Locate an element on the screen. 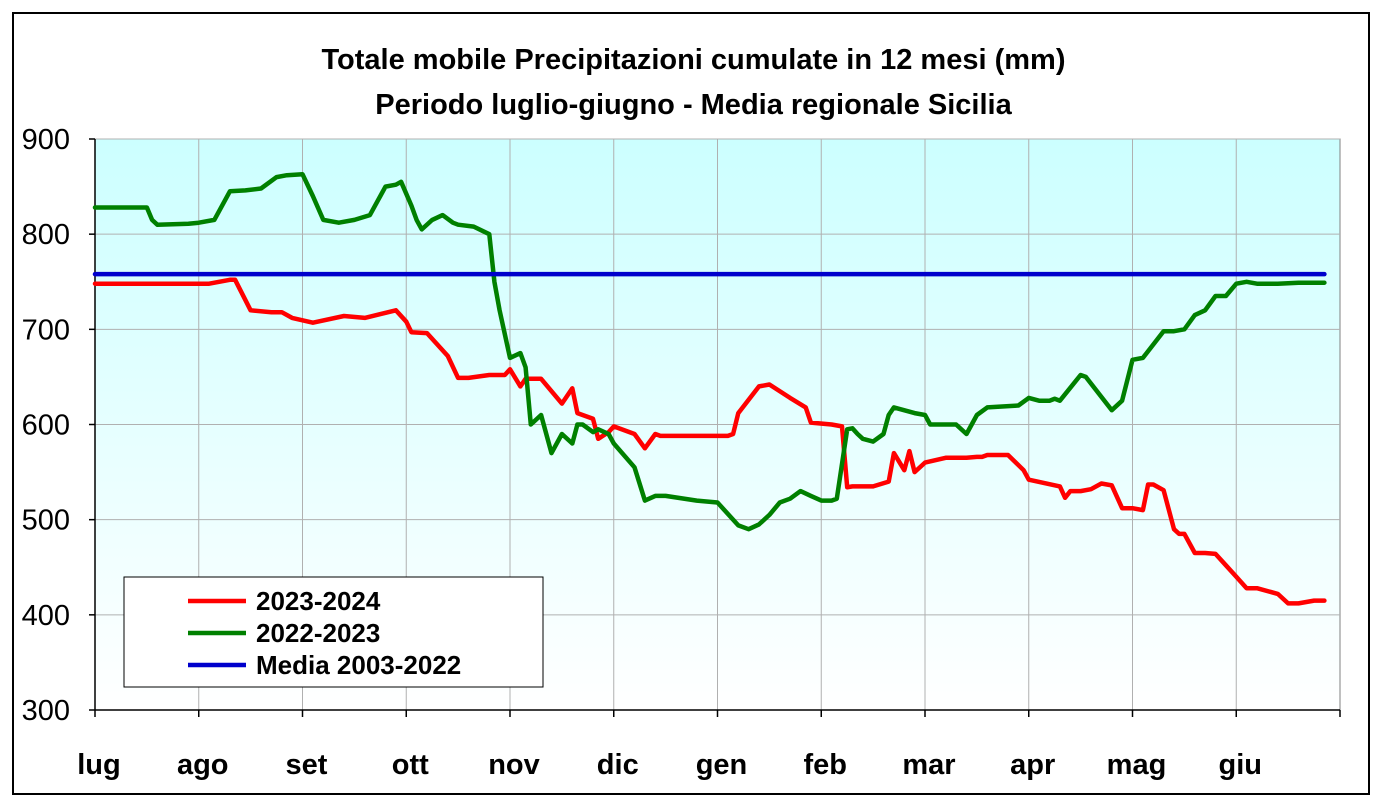  legend-label-2022-2023: 2022-2023 is located at coordinates (318, 633).